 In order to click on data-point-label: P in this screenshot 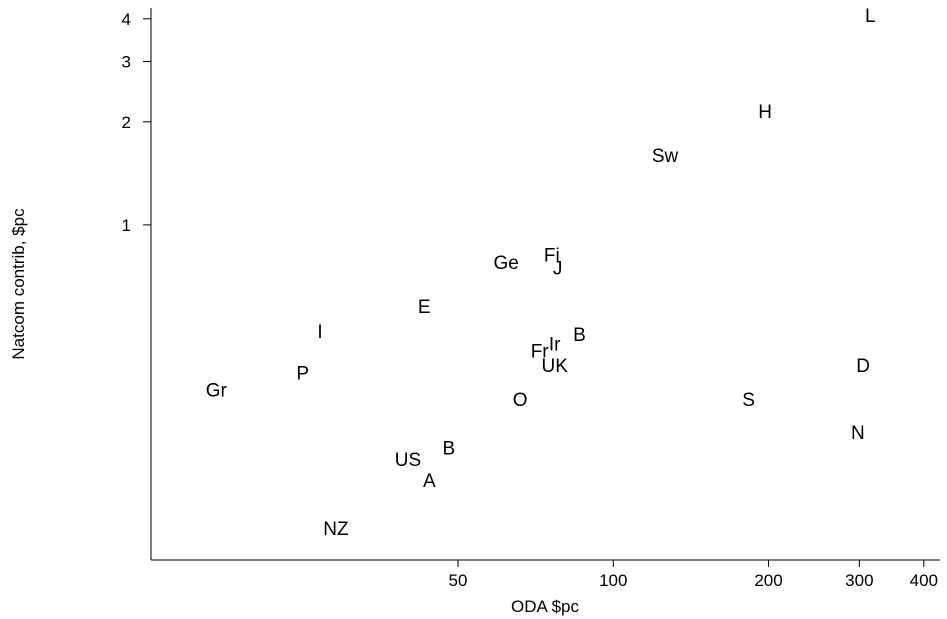, I will do `click(302, 374)`.